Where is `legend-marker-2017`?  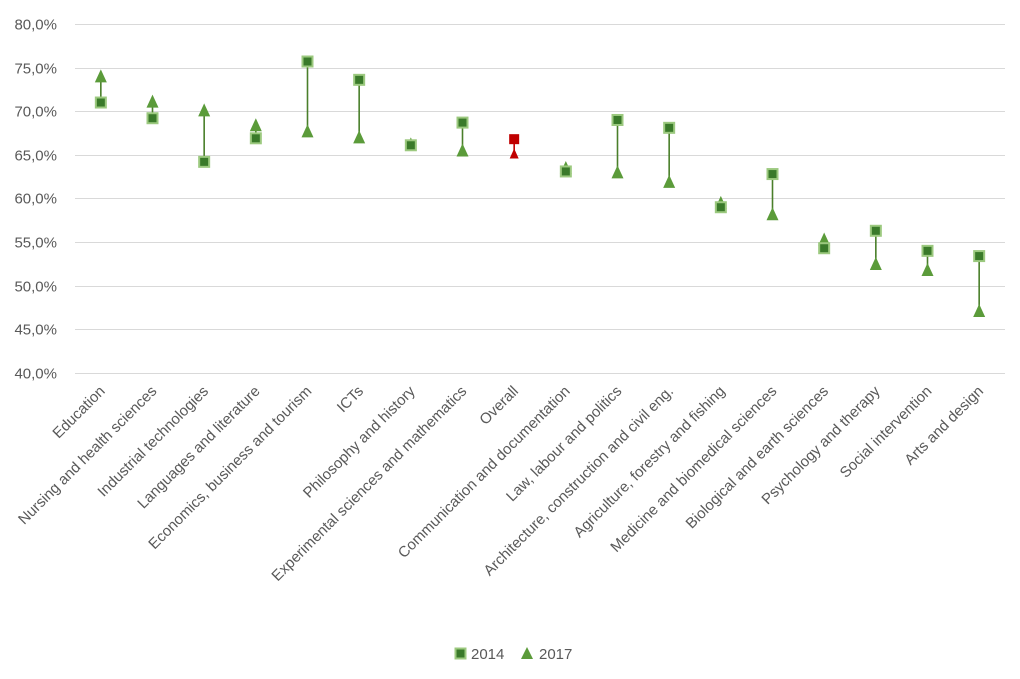 legend-marker-2017 is located at coordinates (527, 653).